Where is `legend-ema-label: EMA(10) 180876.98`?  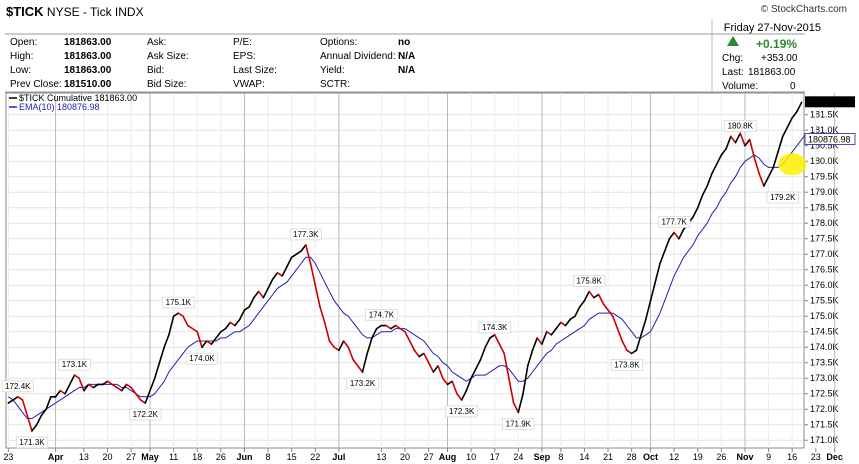
legend-ema-label: EMA(10) 180876.98 is located at coordinates (59, 107).